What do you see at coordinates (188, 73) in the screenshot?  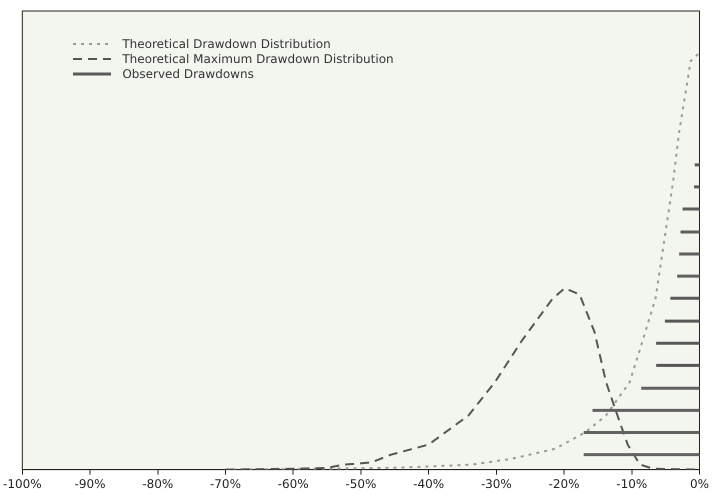 I see `legend-label: Observed Drawdowns` at bounding box center [188, 73].